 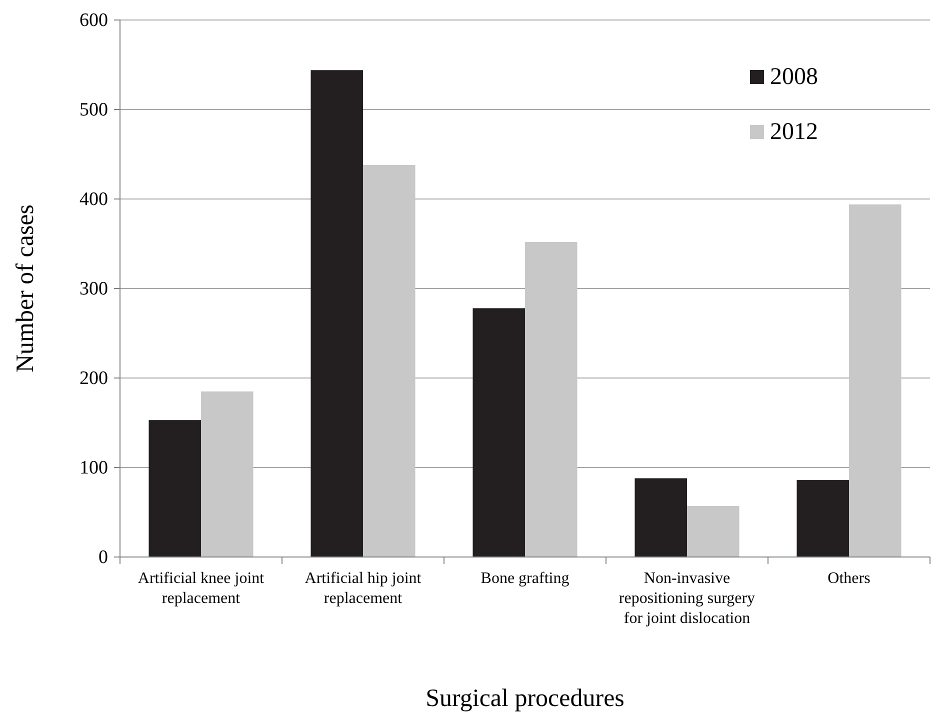 I want to click on x-tick-label: Artificial hip joint replacement, so click(x=363, y=588).